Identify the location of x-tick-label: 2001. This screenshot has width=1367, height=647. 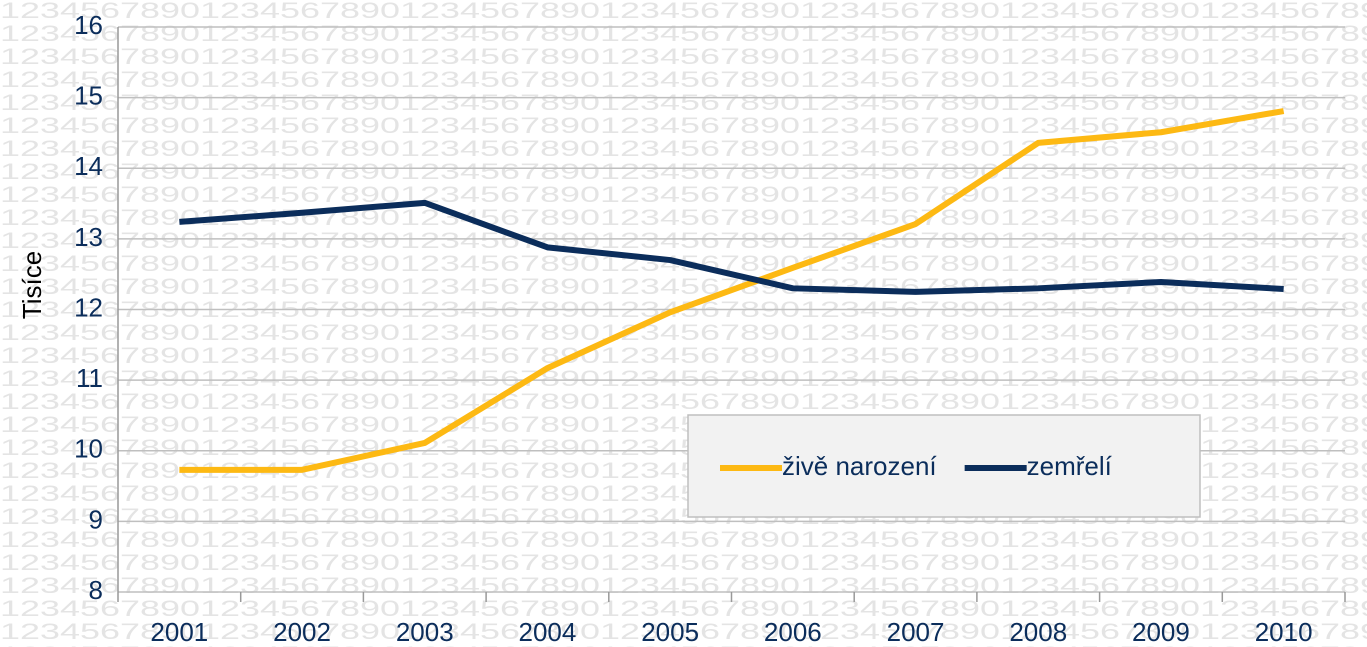
(179, 632).